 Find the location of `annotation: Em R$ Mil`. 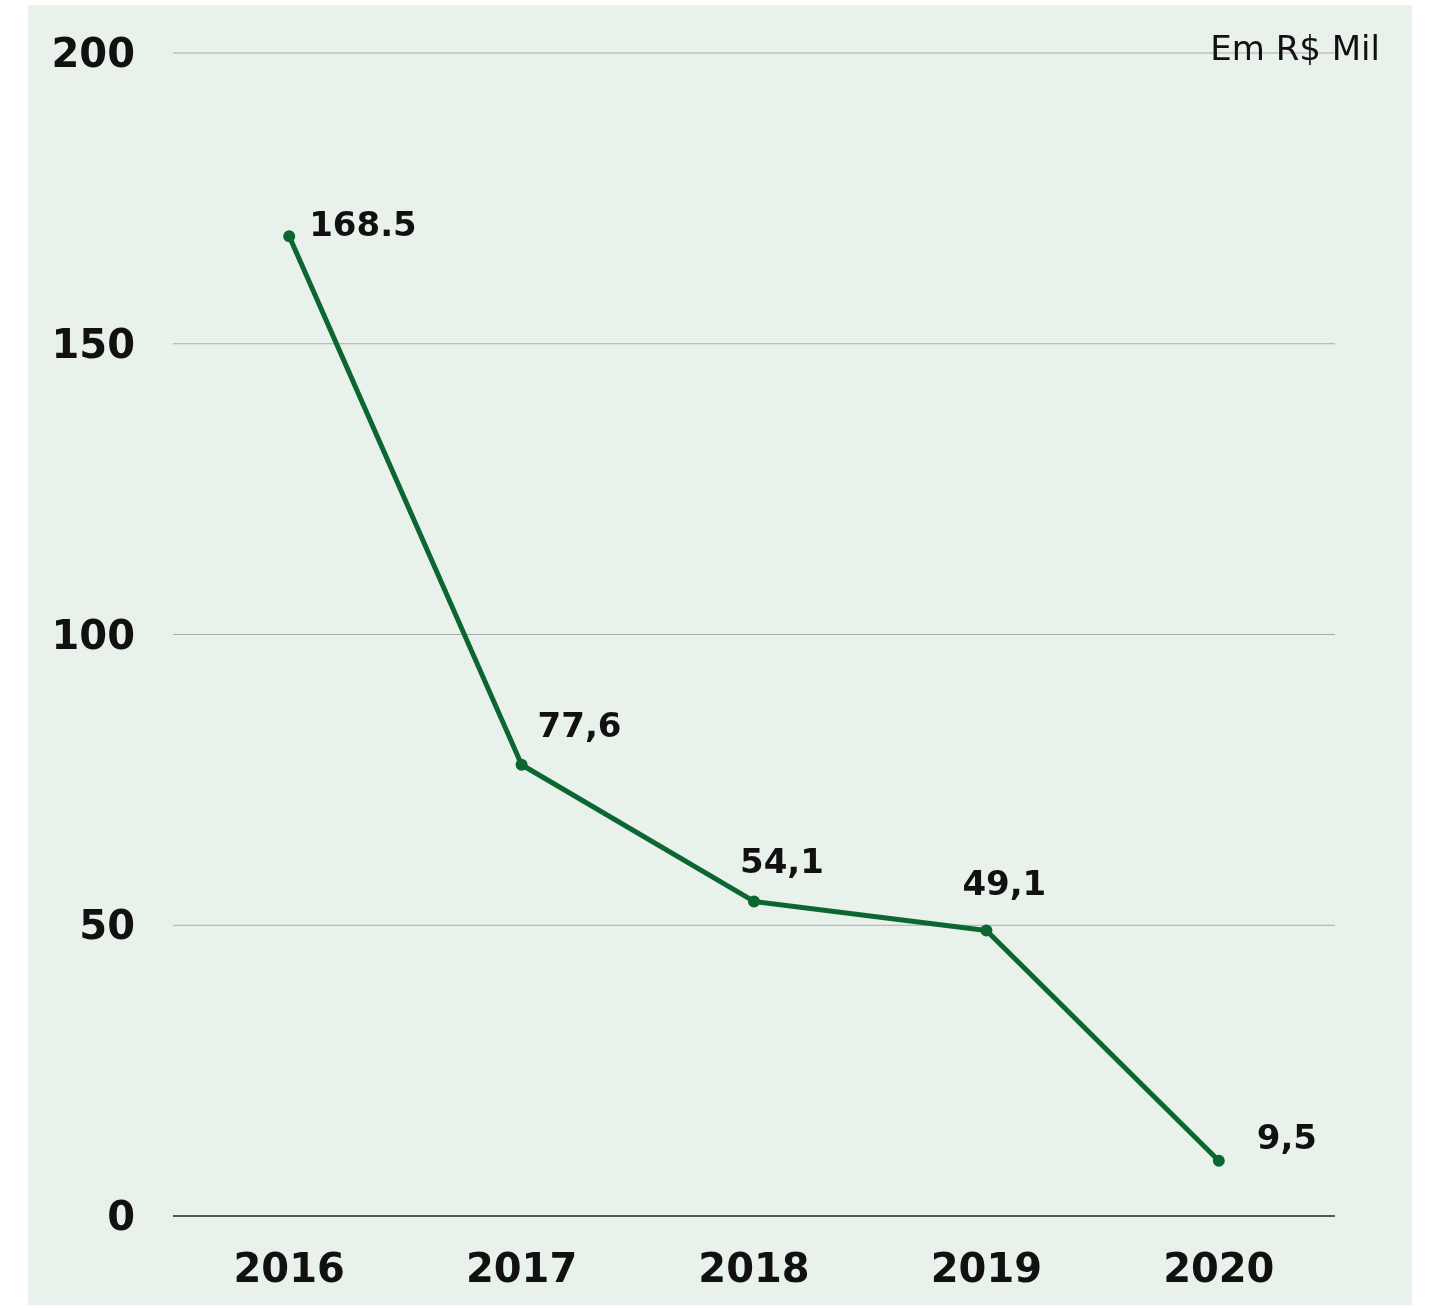

annotation: Em R$ Mil is located at coordinates (1295, 48).